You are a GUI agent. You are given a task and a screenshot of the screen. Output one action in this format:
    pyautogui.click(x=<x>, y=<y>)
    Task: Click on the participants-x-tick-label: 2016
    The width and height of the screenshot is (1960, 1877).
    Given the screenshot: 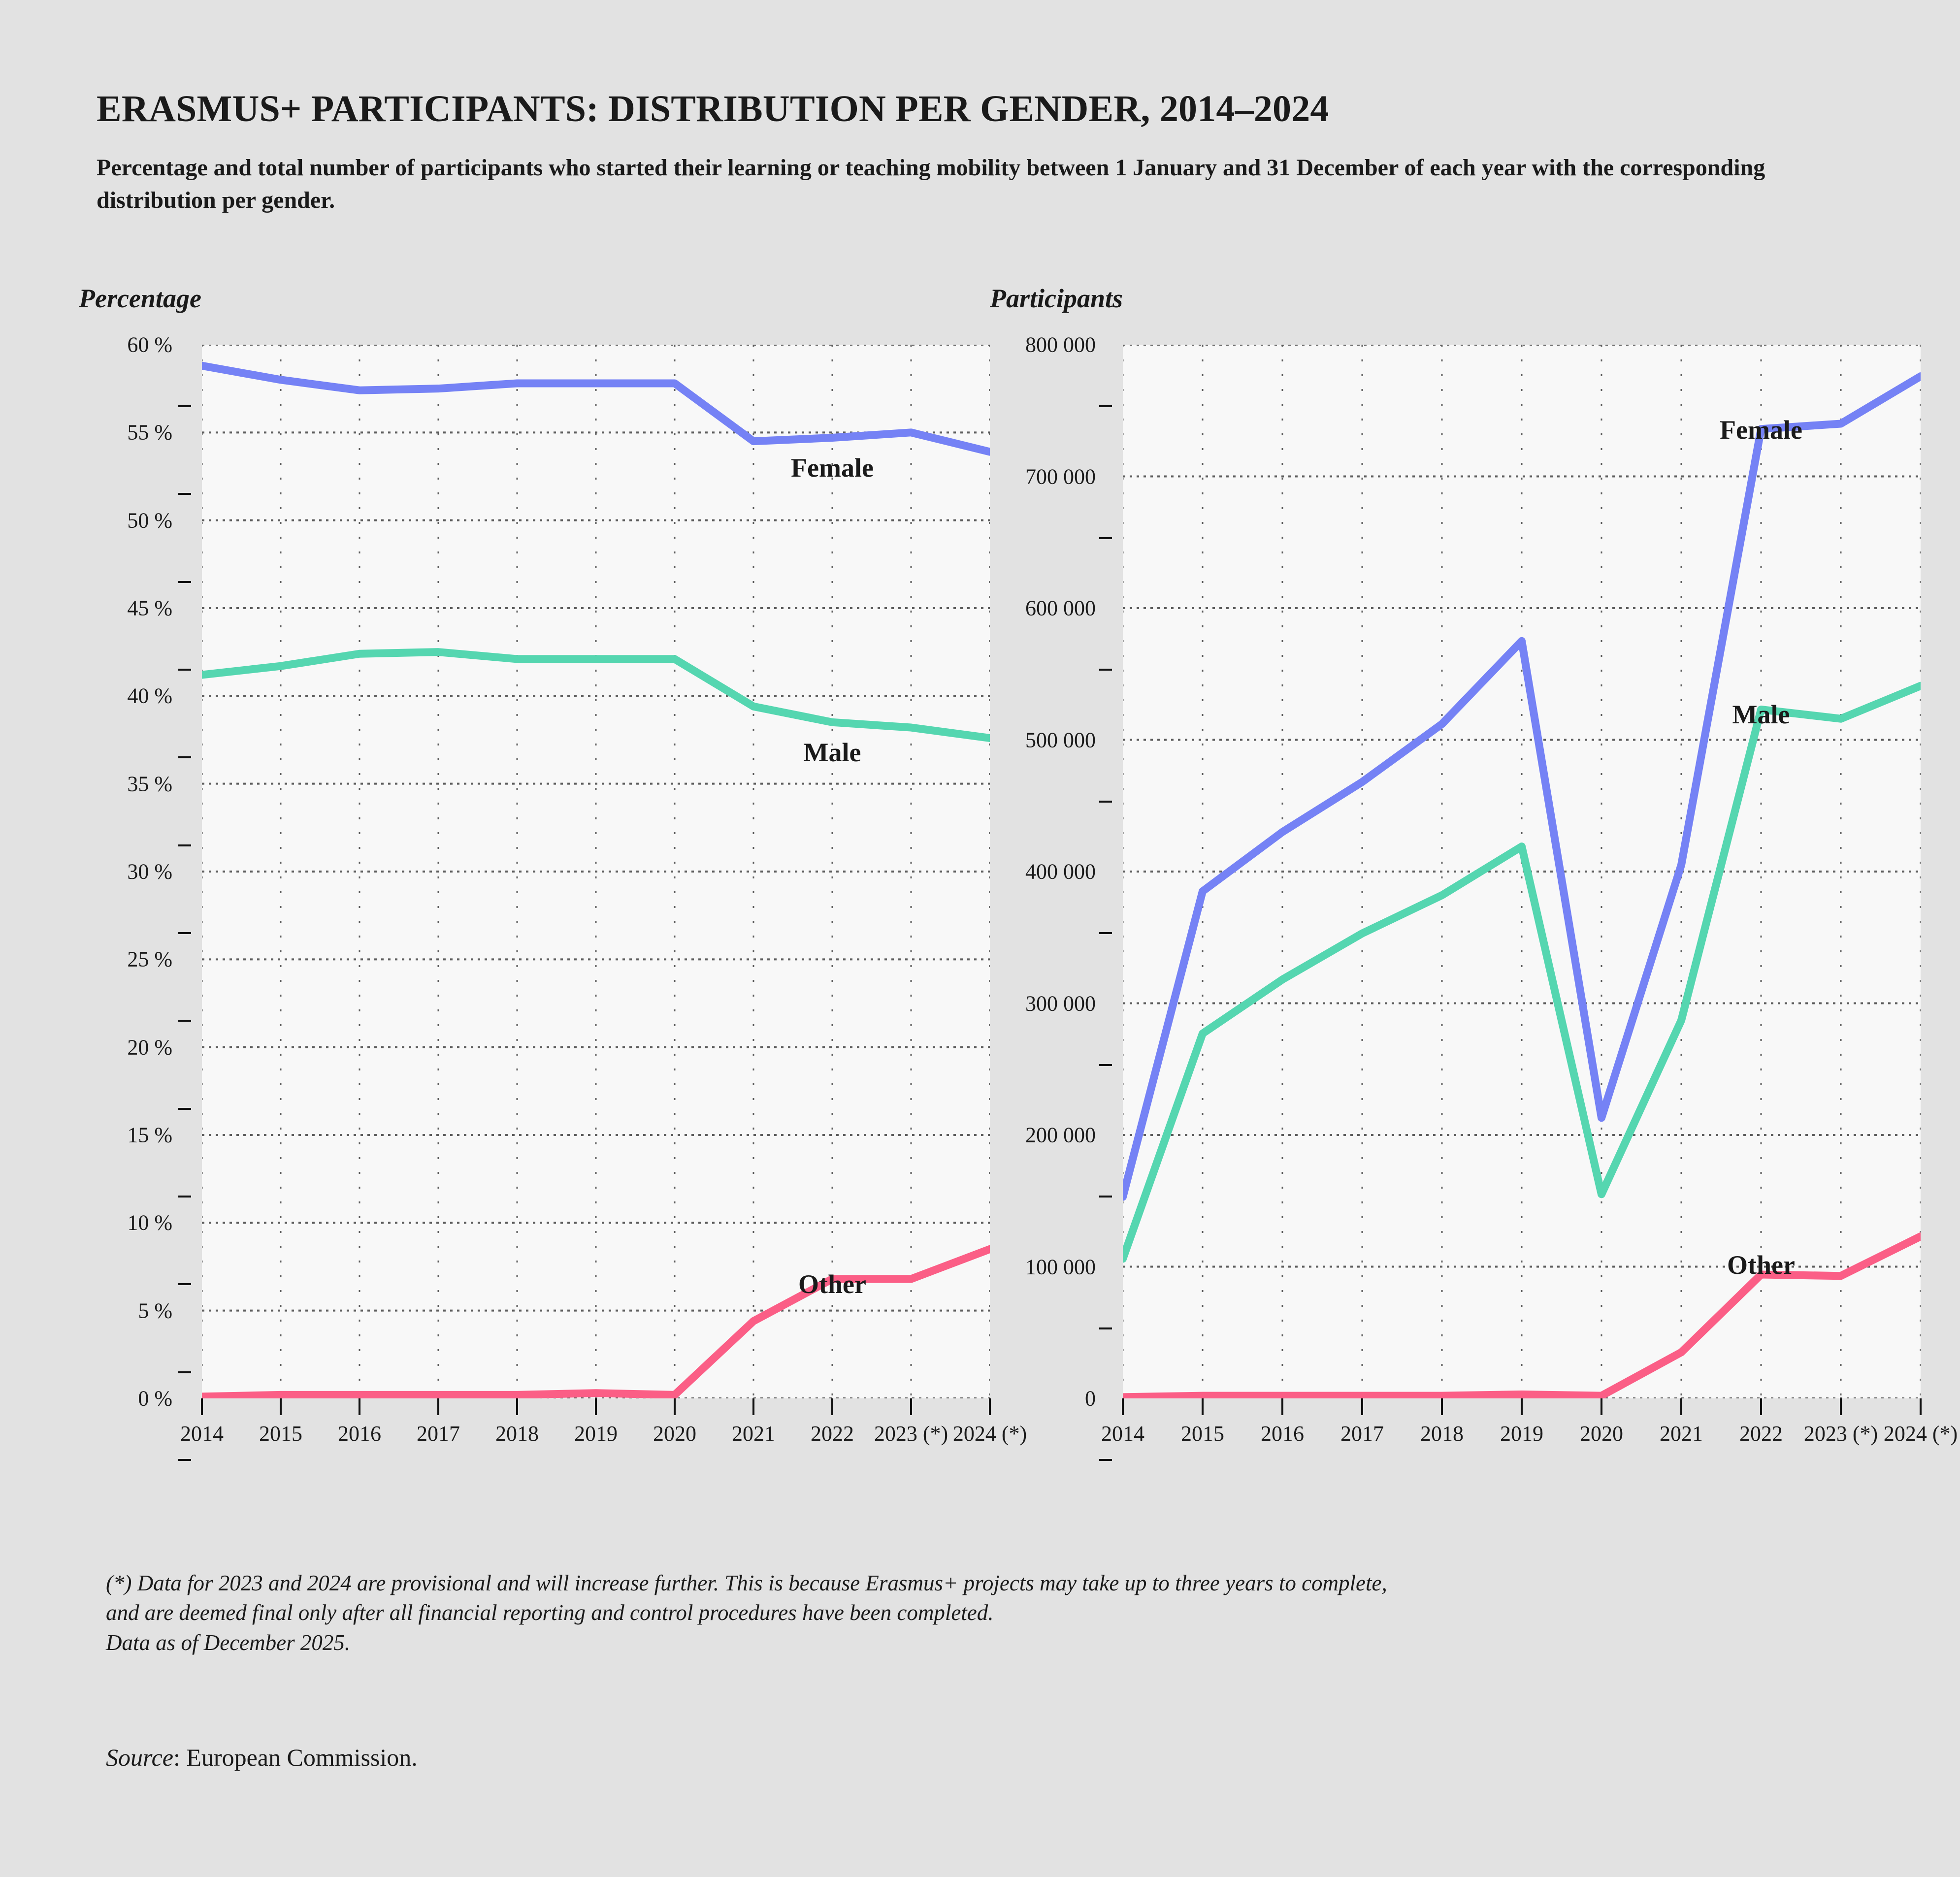 What is the action you would take?
    pyautogui.click(x=1283, y=1434)
    